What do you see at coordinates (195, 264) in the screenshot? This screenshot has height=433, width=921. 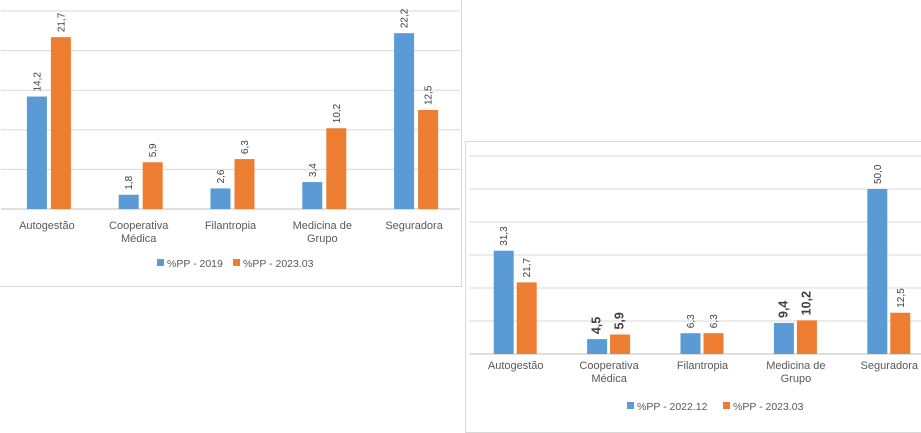 I see `legend-label: %PP - 2019` at bounding box center [195, 264].